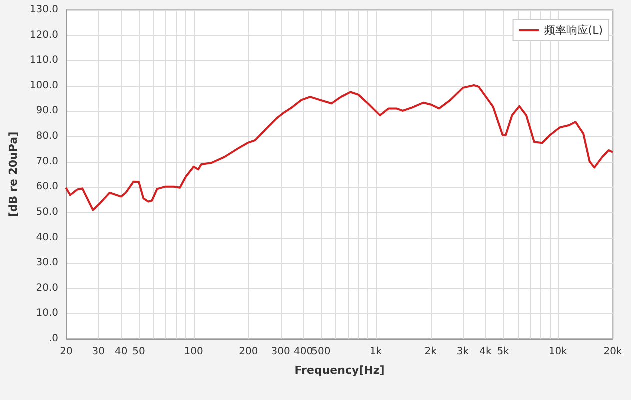  What do you see at coordinates (47, 238) in the screenshot?
I see `y-tick-label: 40.0` at bounding box center [47, 238].